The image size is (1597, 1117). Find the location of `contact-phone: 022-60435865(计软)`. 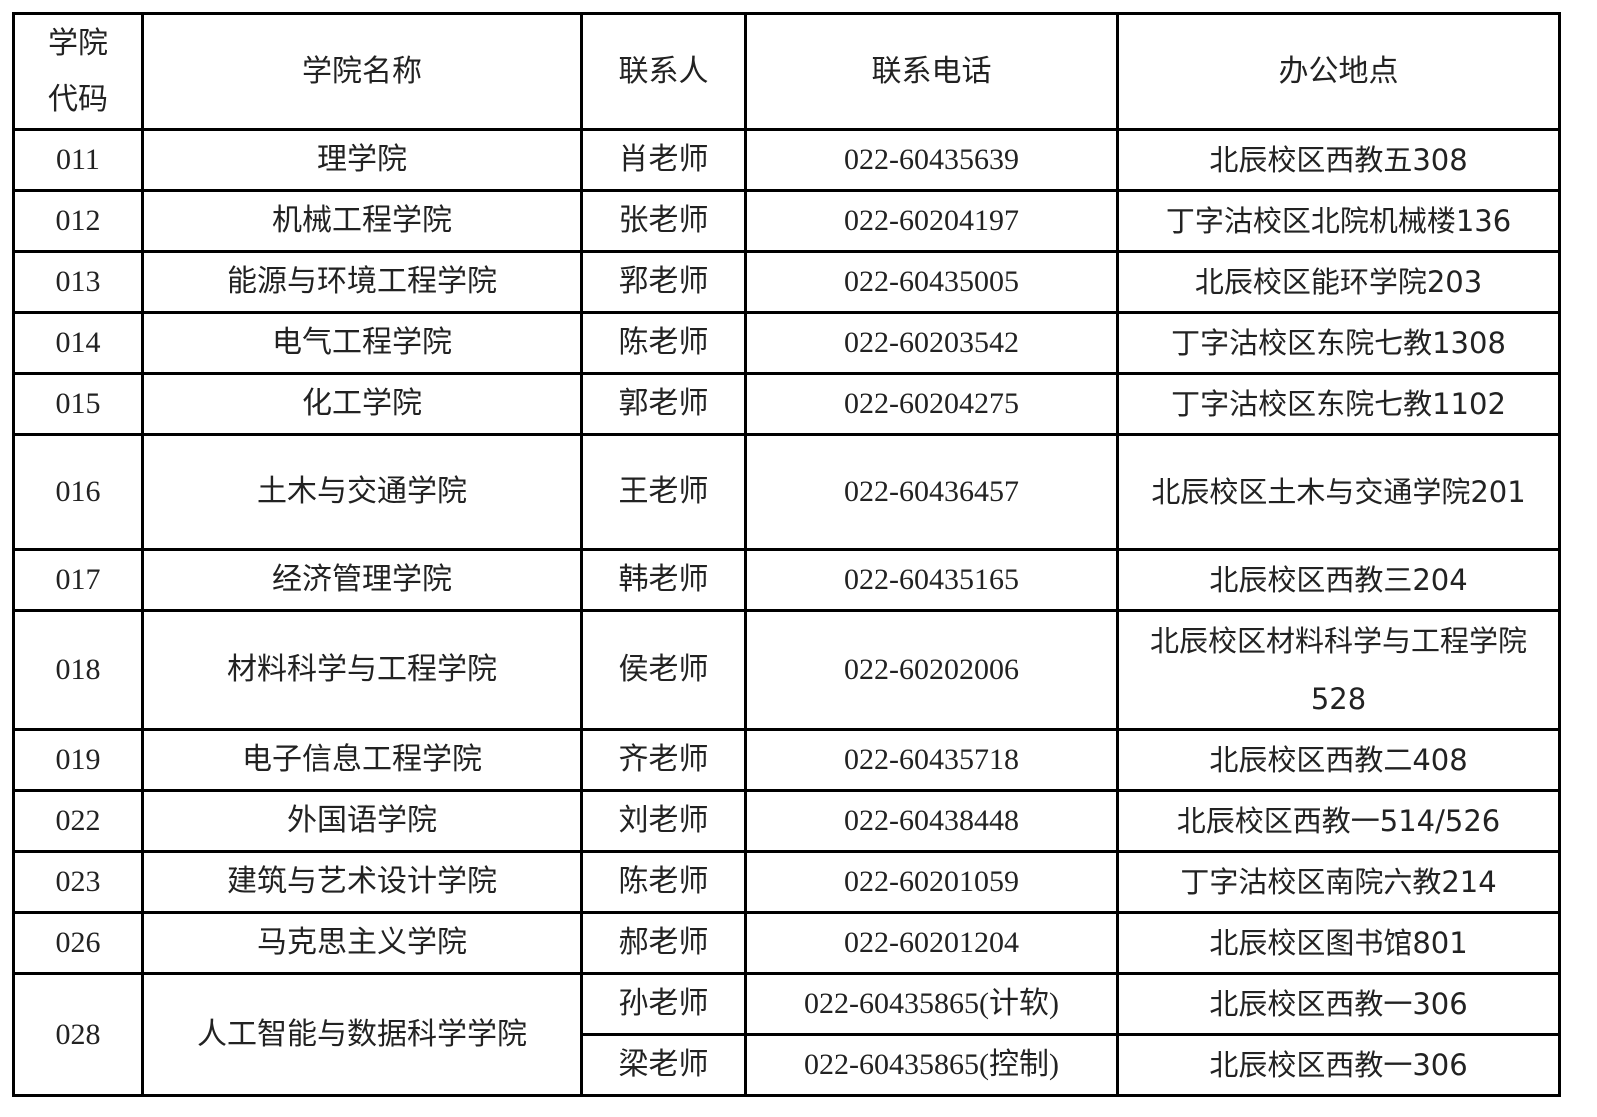

contact-phone: 022-60435865(计软) is located at coordinates (931, 1004).